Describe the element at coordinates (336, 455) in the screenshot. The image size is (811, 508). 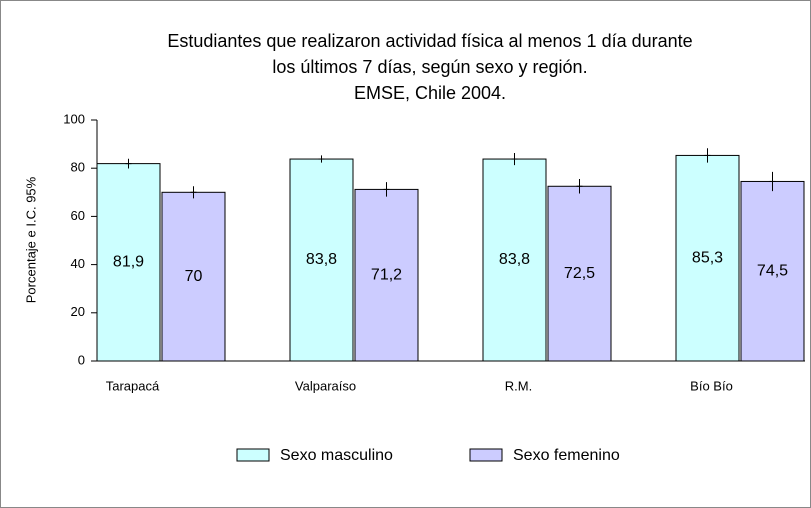
I see `legend-label: Sexo masculino` at that location.